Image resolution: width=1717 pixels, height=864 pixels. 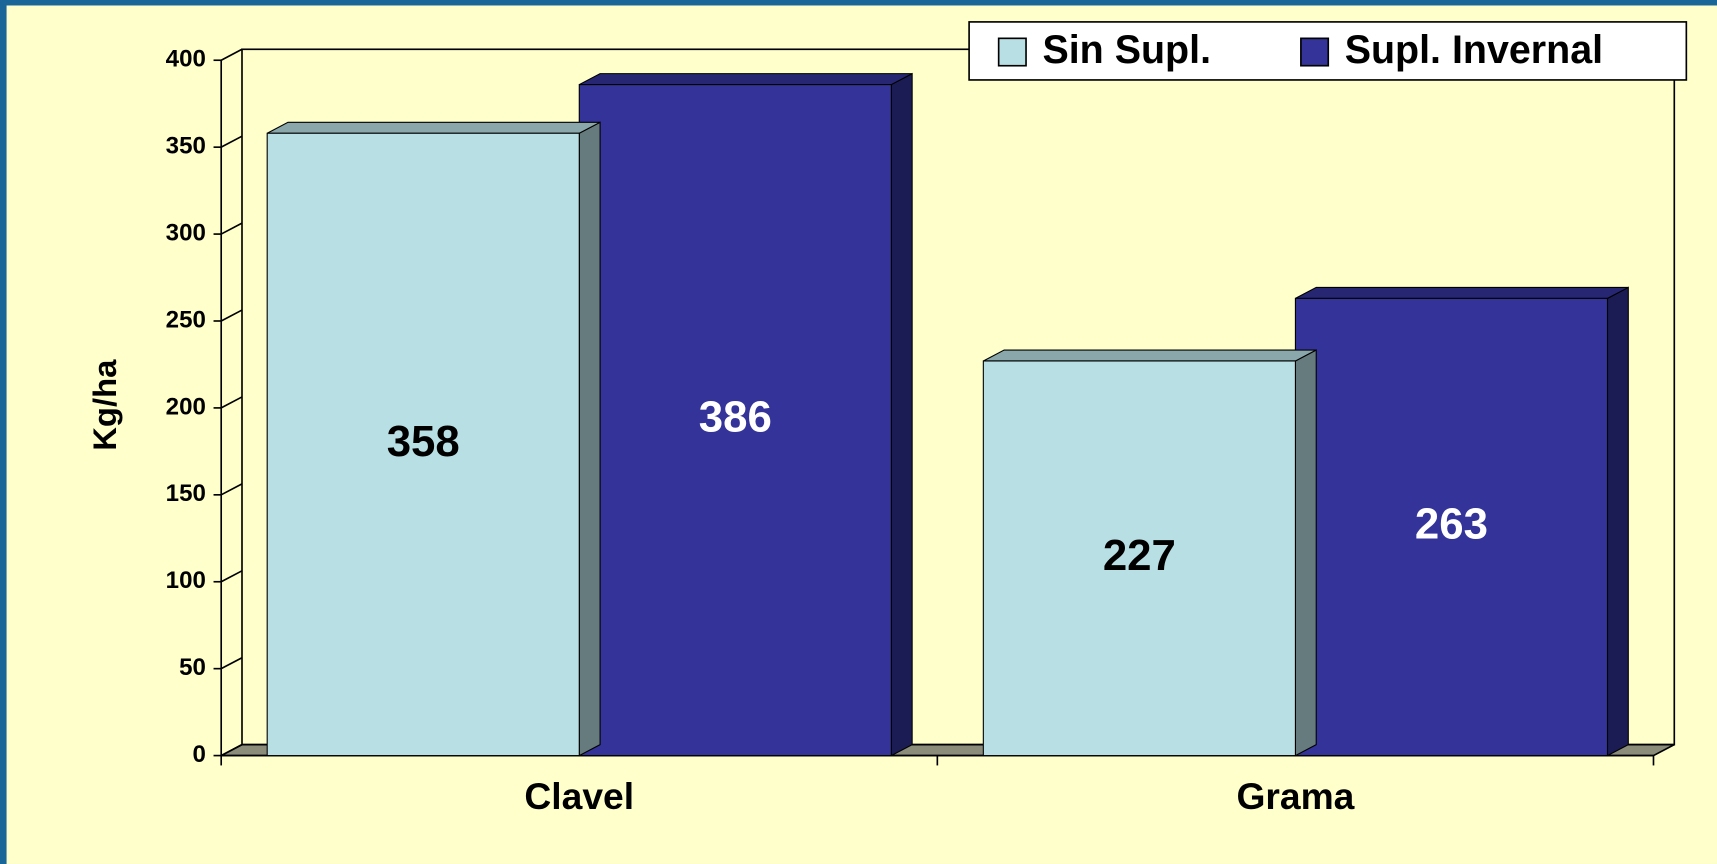 What do you see at coordinates (198, 754) in the screenshot?
I see `y-tick-label: 0` at bounding box center [198, 754].